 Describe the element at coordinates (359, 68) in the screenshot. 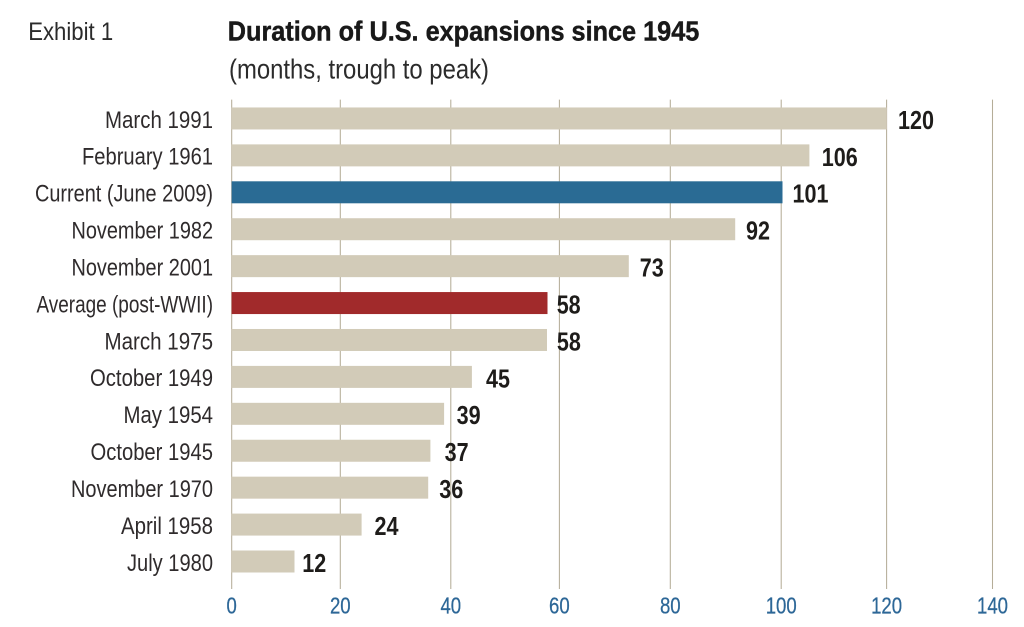

I see `svg-text: (months, trough to peak)` at that location.